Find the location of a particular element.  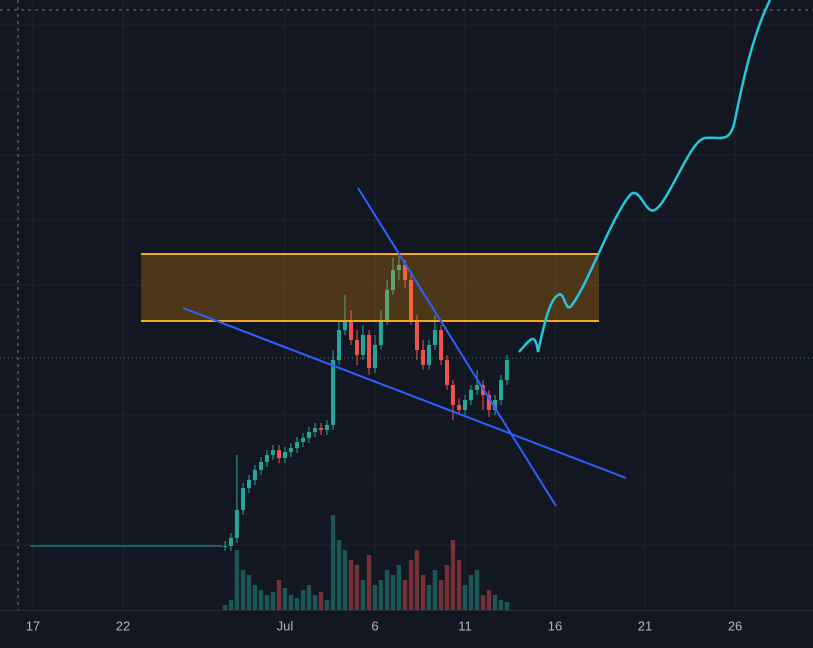

x-tick-label: 6 is located at coordinates (374, 625).